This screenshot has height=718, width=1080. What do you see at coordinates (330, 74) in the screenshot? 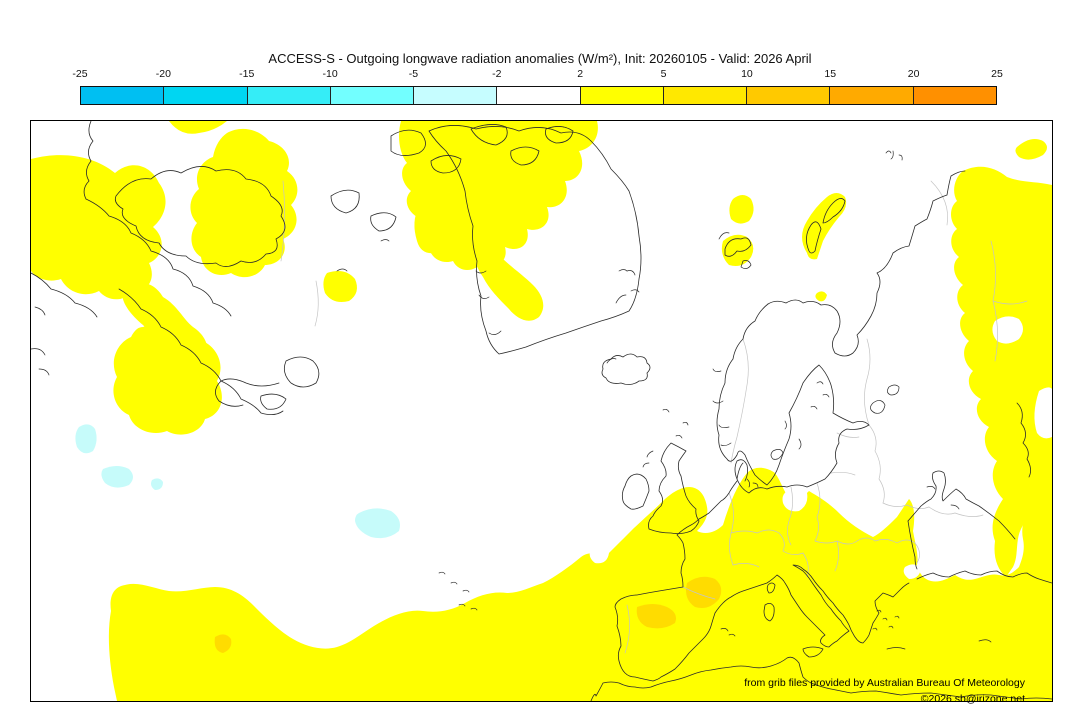
I see `colorbar-tick-label: -10` at bounding box center [330, 74].